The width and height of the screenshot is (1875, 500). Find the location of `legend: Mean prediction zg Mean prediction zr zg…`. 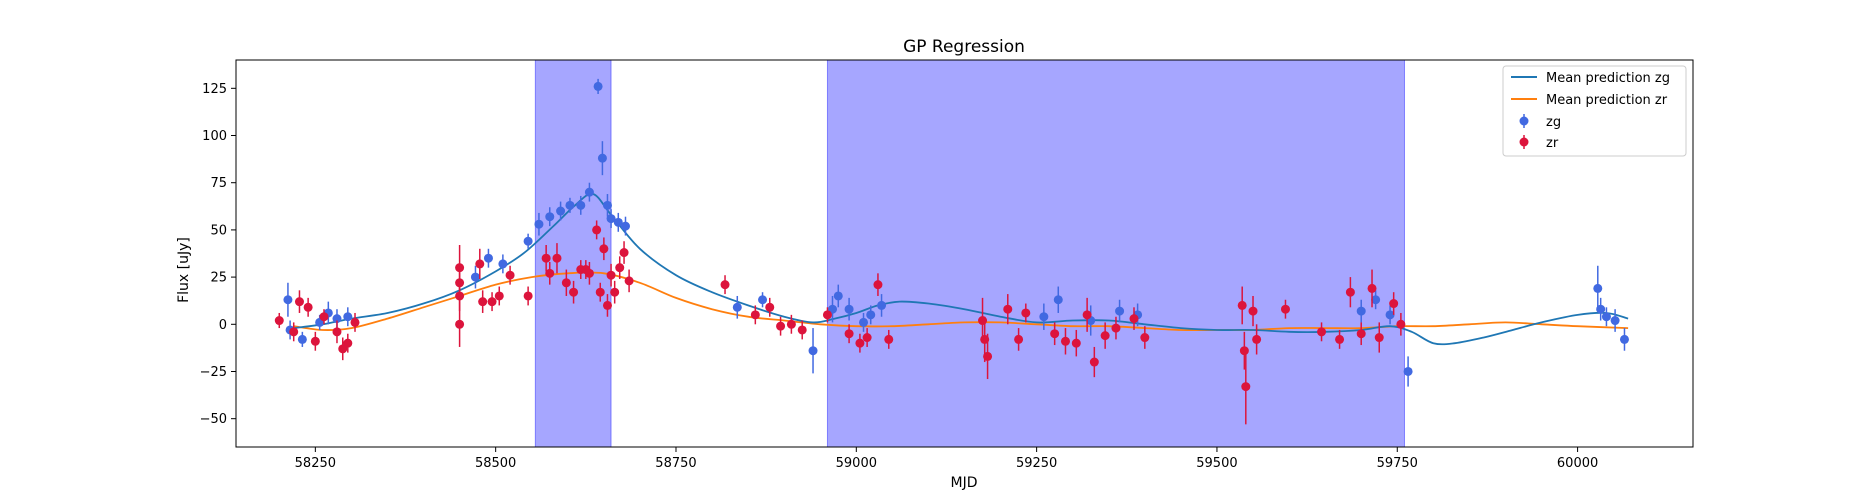

legend: Mean prediction zg Mean prediction zr zg… is located at coordinates (1594, 111).